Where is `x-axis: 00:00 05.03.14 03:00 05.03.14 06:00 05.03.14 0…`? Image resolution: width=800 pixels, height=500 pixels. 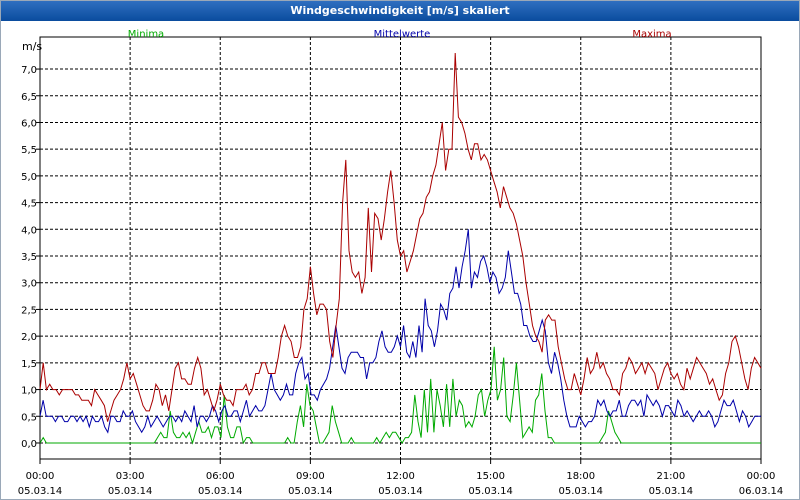
x-axis: 00:00 05.03.14 03:00 05.03.14 06:00 05.03.14 0… is located at coordinates (401, 478).